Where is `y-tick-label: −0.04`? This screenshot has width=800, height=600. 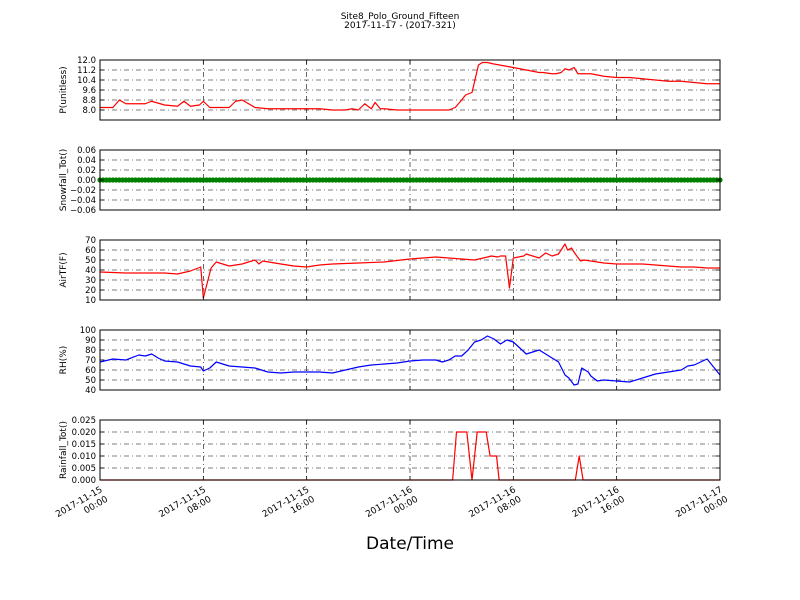 y-tick-label: −0.04 is located at coordinates (83, 201).